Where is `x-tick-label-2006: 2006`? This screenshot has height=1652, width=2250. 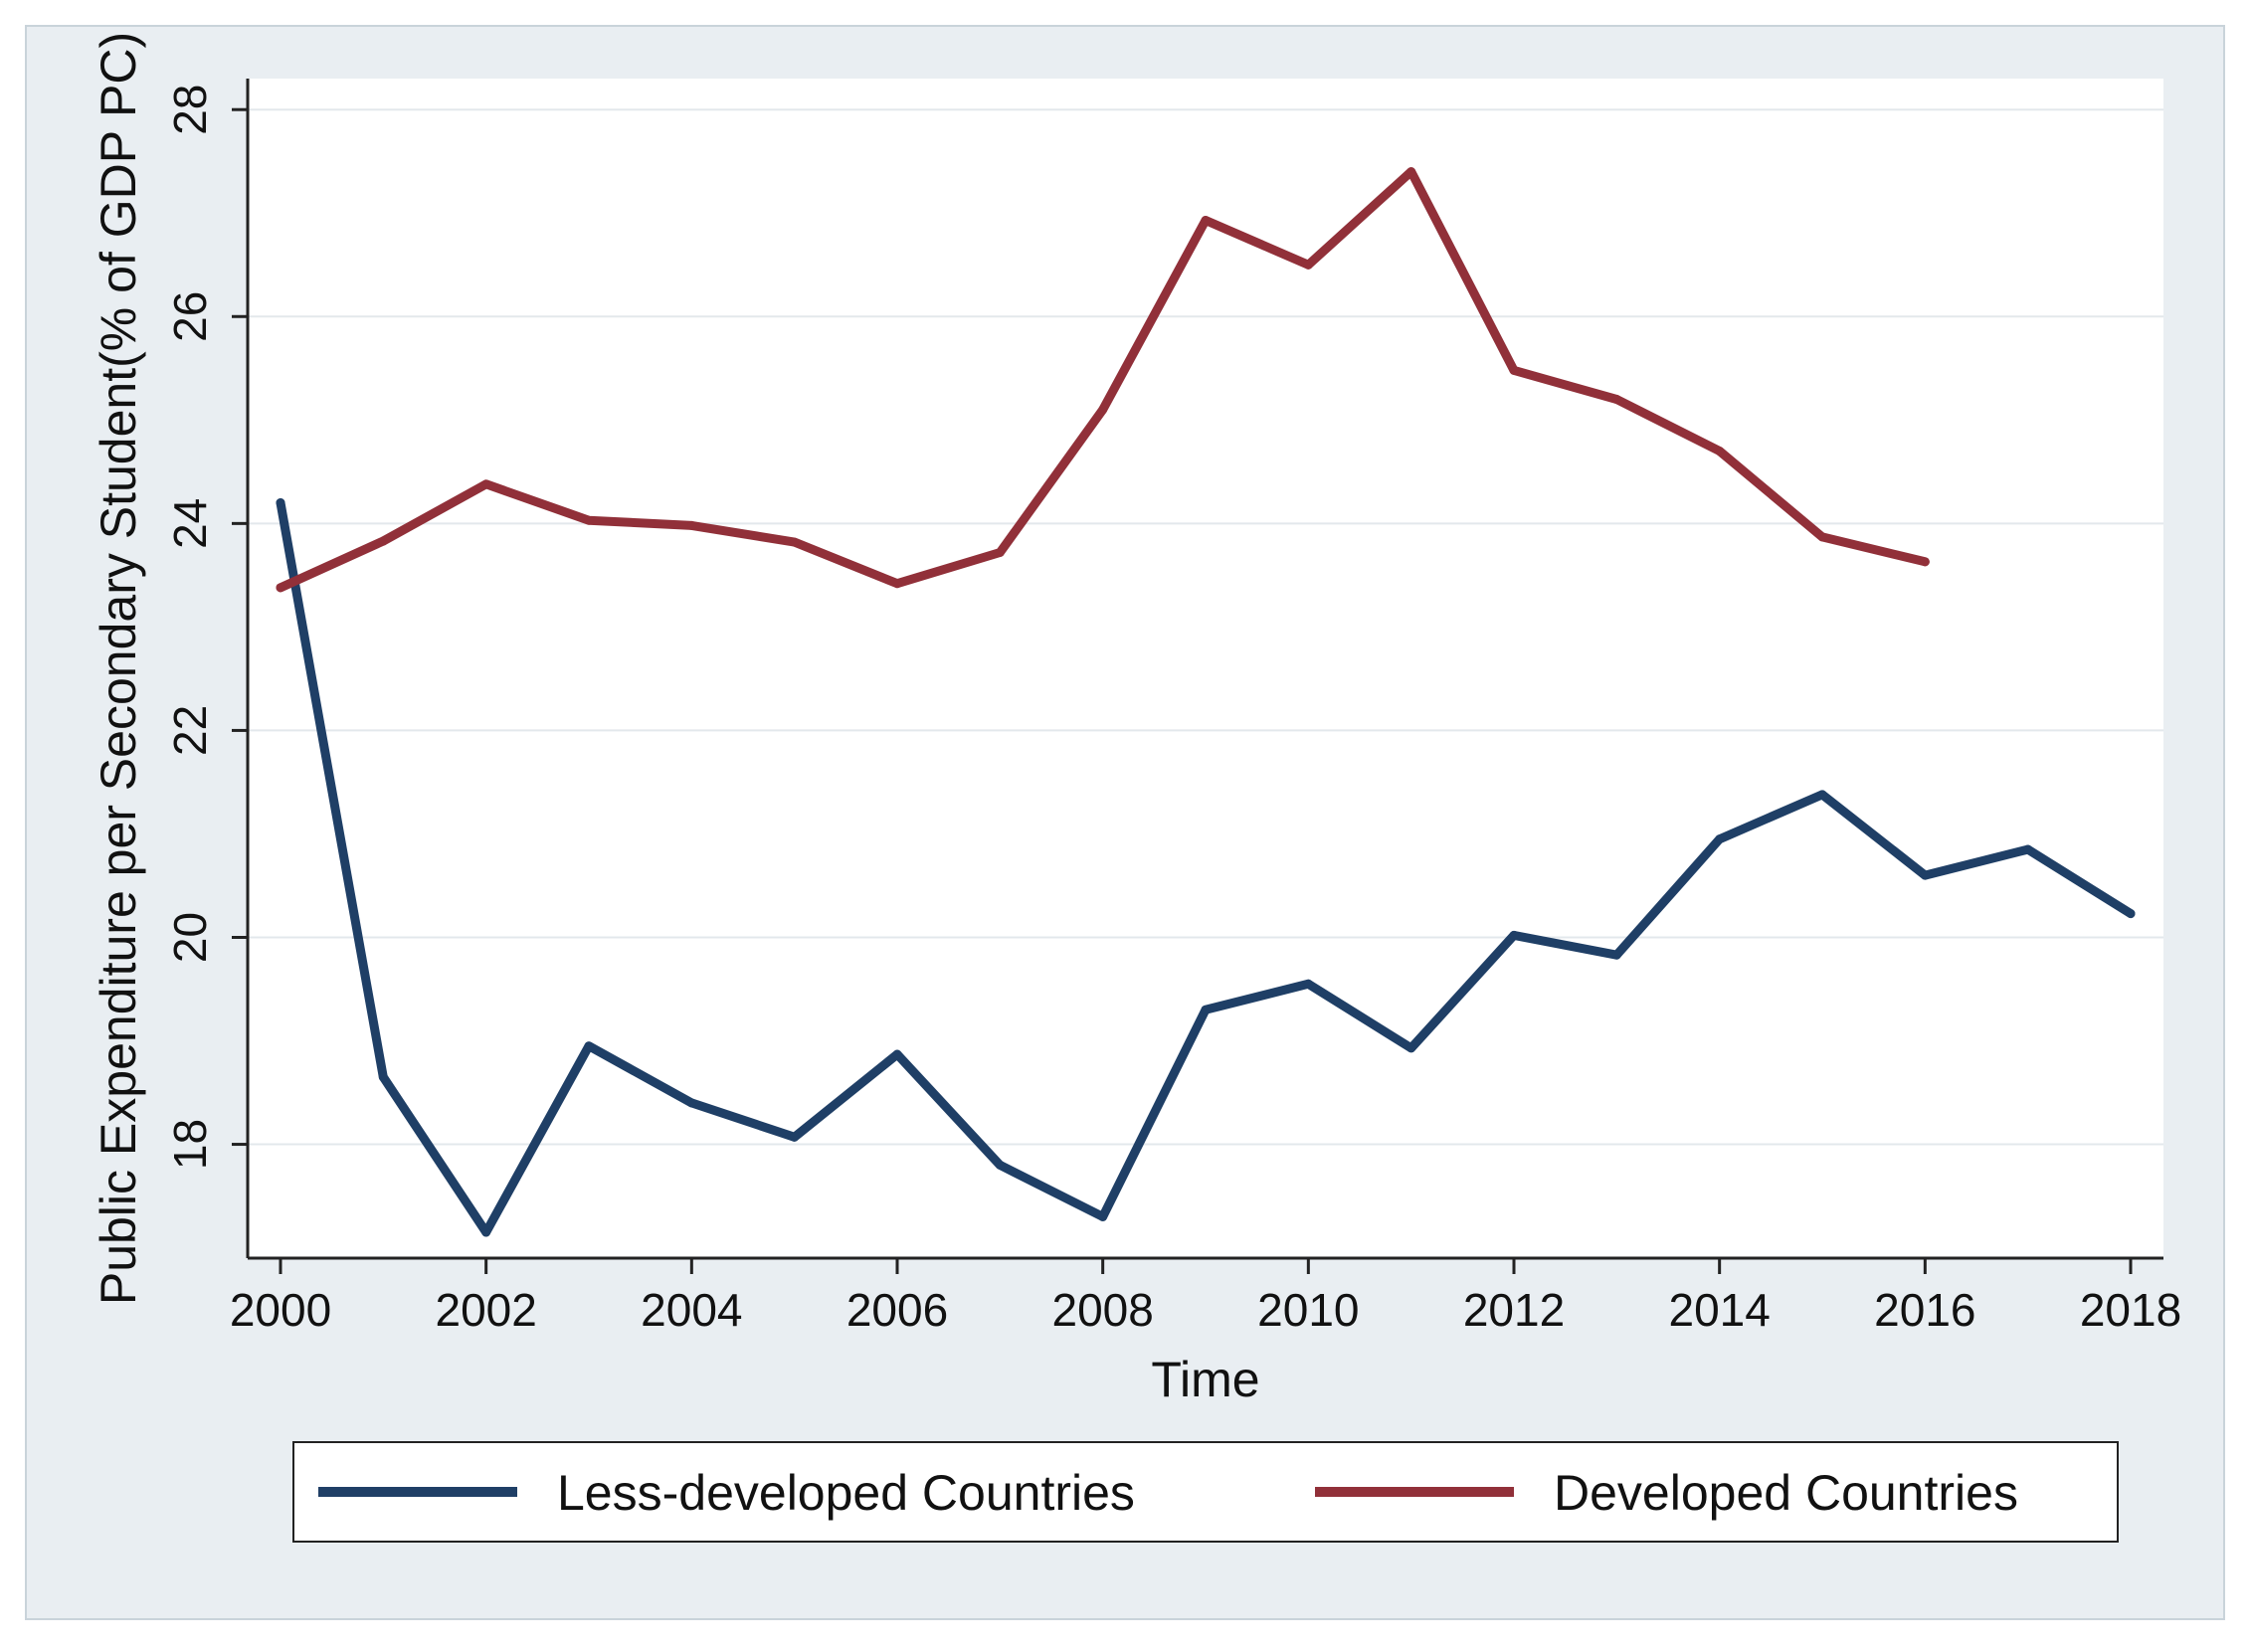 x-tick-label-2006: 2006 is located at coordinates (897, 1310).